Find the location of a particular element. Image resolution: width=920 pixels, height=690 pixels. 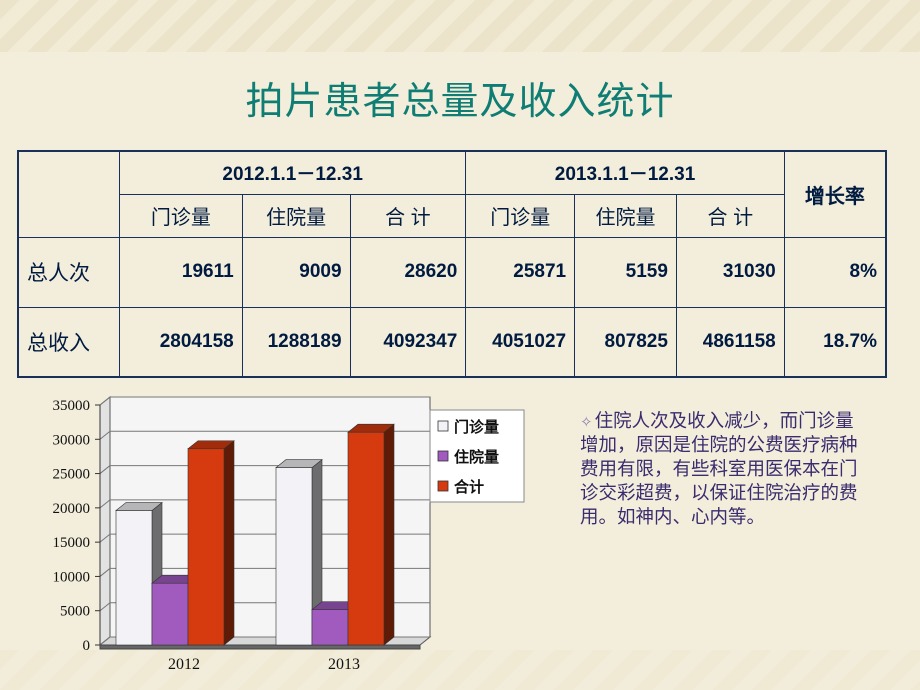

y-tick-label: 15000 is located at coordinates (72, 543).